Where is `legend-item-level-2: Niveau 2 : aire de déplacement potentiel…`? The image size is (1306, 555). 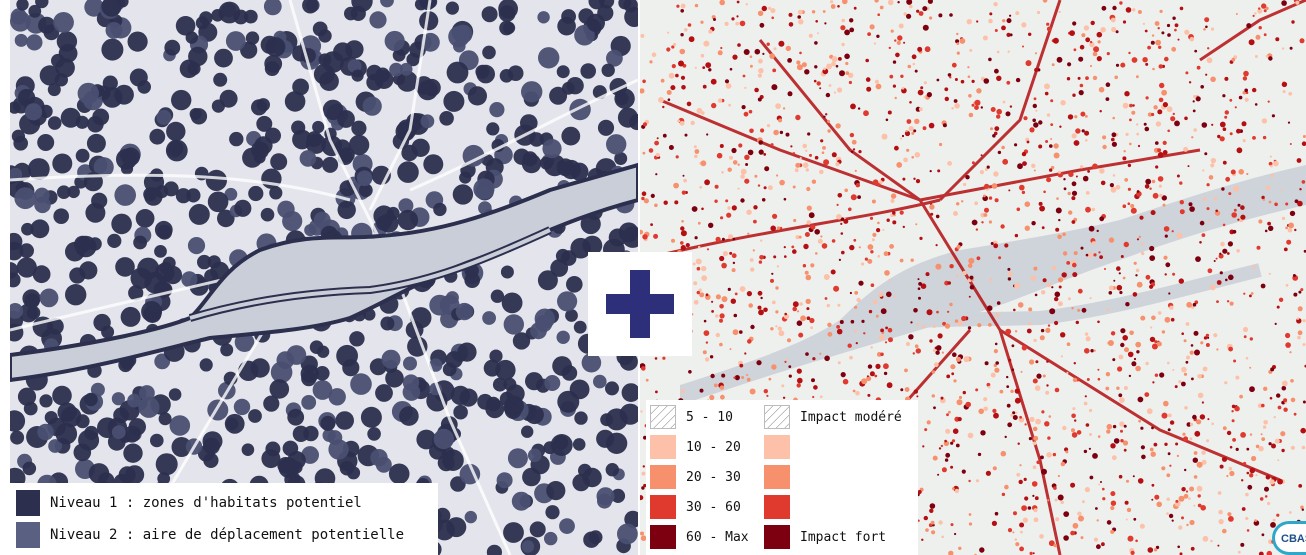 legend-item-level-2: Niveau 2 : aire de déplacement potentiel… is located at coordinates (224, 535).